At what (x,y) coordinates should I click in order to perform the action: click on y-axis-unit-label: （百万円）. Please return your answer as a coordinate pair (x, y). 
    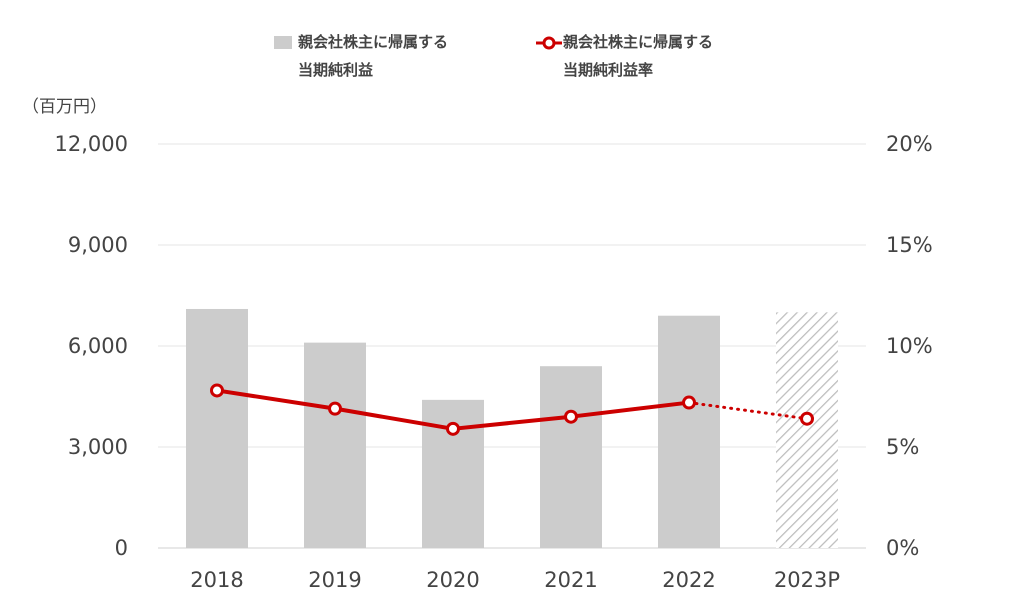
    Looking at the image, I should click on (64, 107).